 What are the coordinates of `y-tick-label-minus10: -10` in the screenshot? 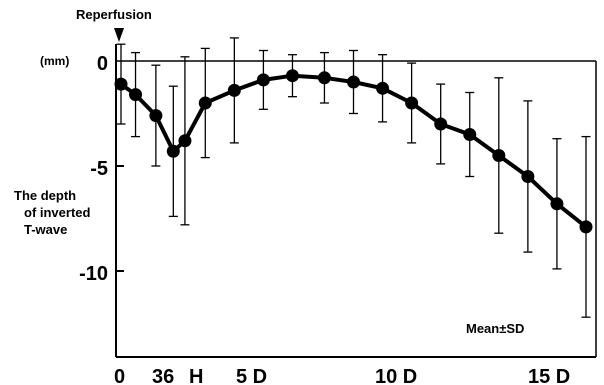 It's located at (93, 274).